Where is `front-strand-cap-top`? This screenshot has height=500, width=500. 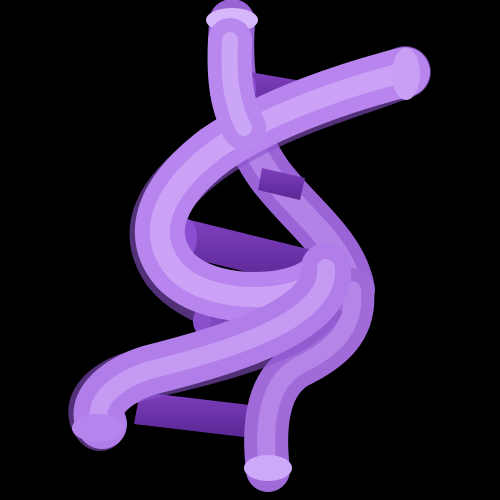
front-strand-cap-top is located at coordinates (406, 74).